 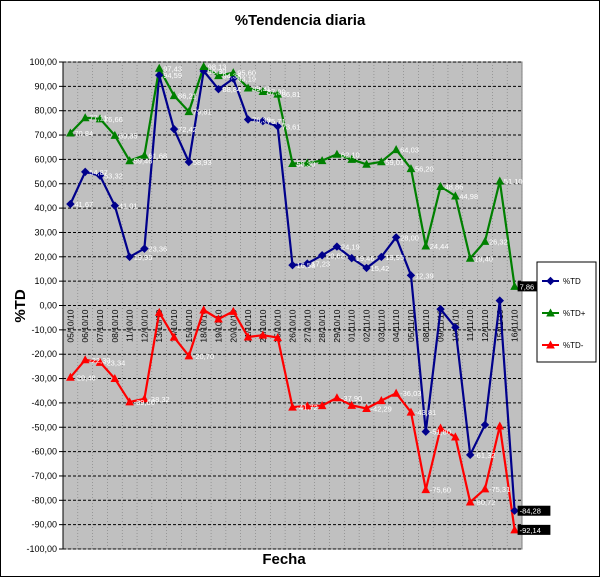 I want to click on data-label: -22,30, so click(x=99, y=360).